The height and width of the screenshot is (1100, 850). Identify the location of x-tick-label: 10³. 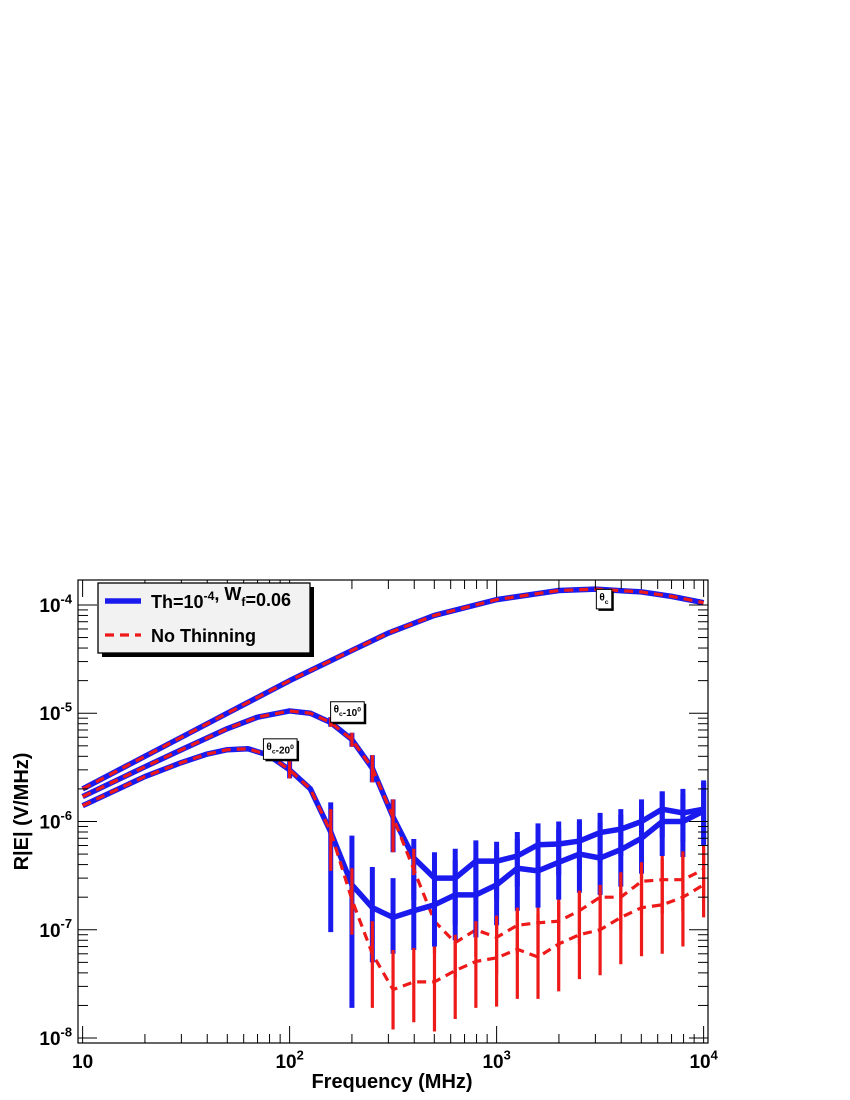
(496, 1060).